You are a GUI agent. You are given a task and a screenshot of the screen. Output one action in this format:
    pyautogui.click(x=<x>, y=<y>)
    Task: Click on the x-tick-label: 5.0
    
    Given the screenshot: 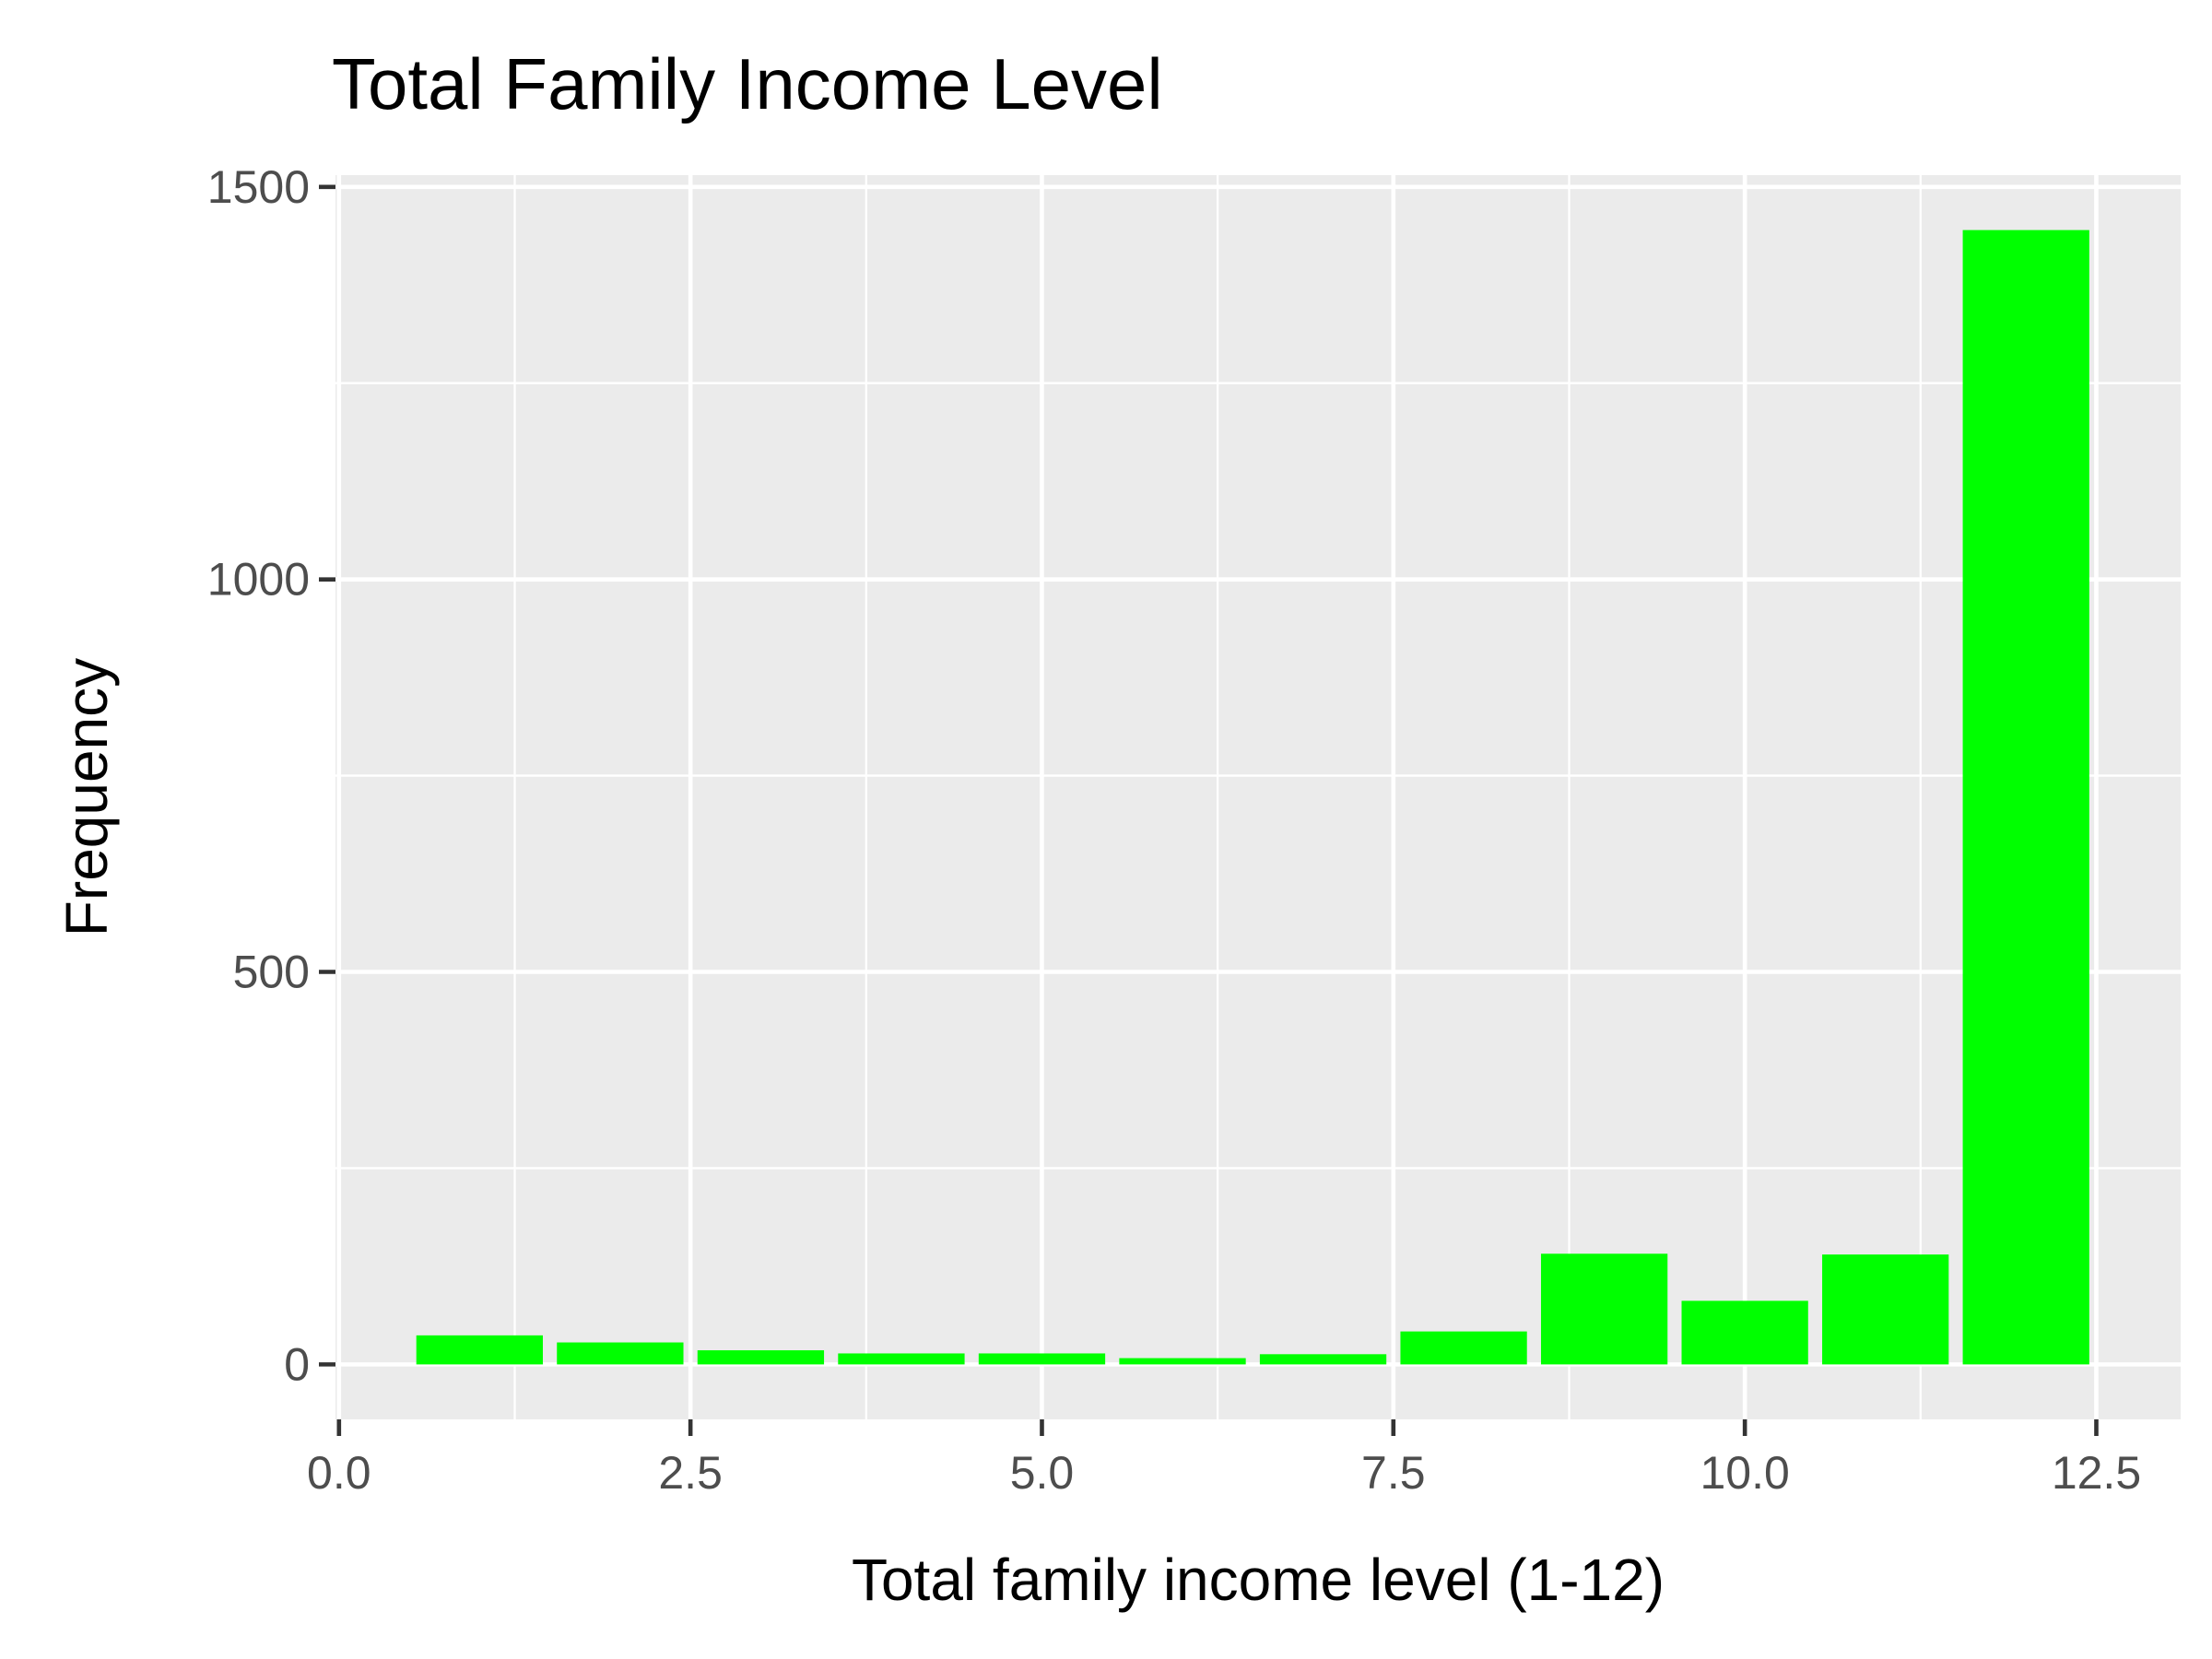 What is the action you would take?
    pyautogui.click(x=1042, y=1473)
    